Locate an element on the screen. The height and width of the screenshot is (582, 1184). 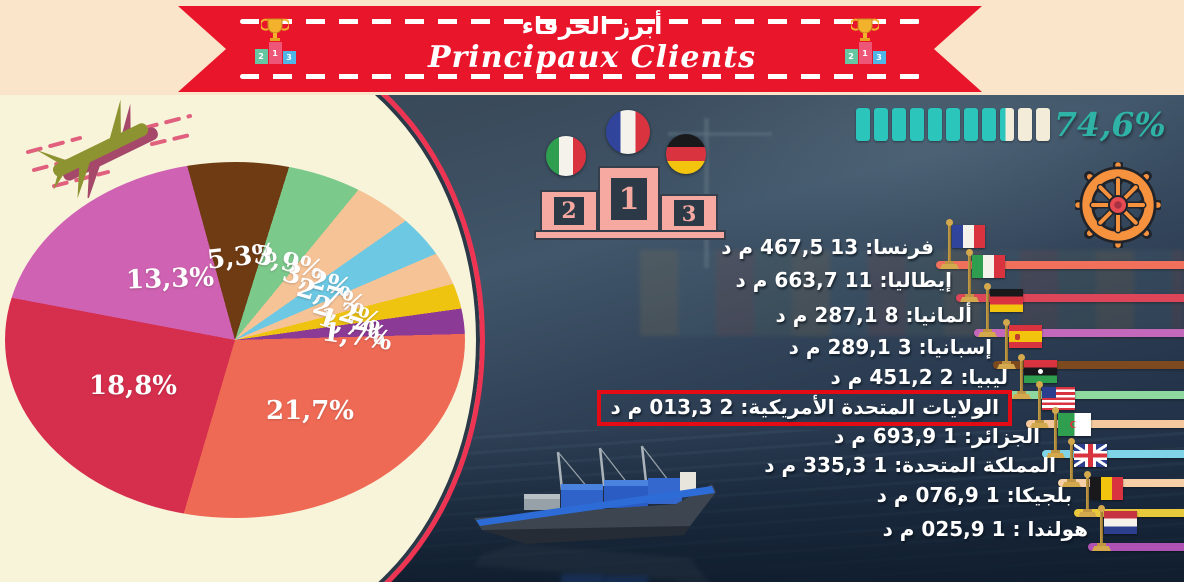
highlight-box: الولايات المتحدة الأمريكية: 2 013,3 م د is located at coordinates (804, 408).